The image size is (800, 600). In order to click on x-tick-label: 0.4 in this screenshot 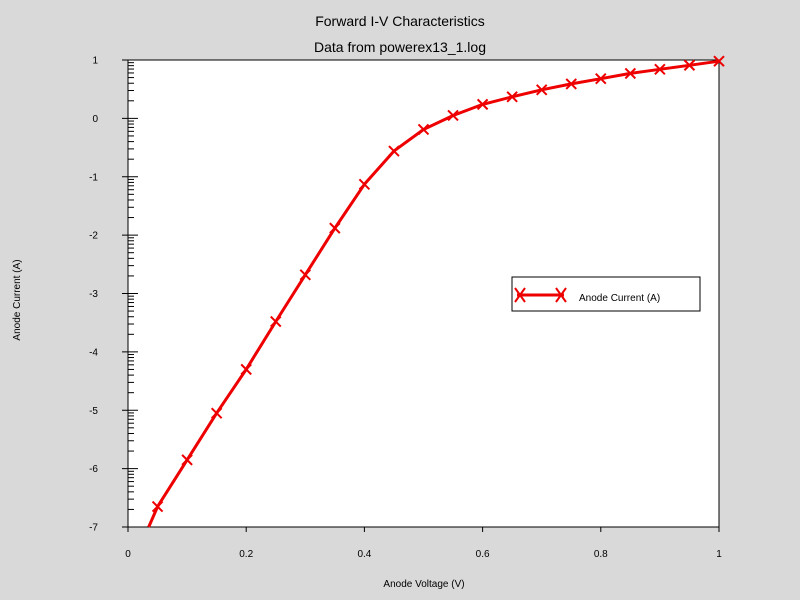, I will do `click(364, 554)`.